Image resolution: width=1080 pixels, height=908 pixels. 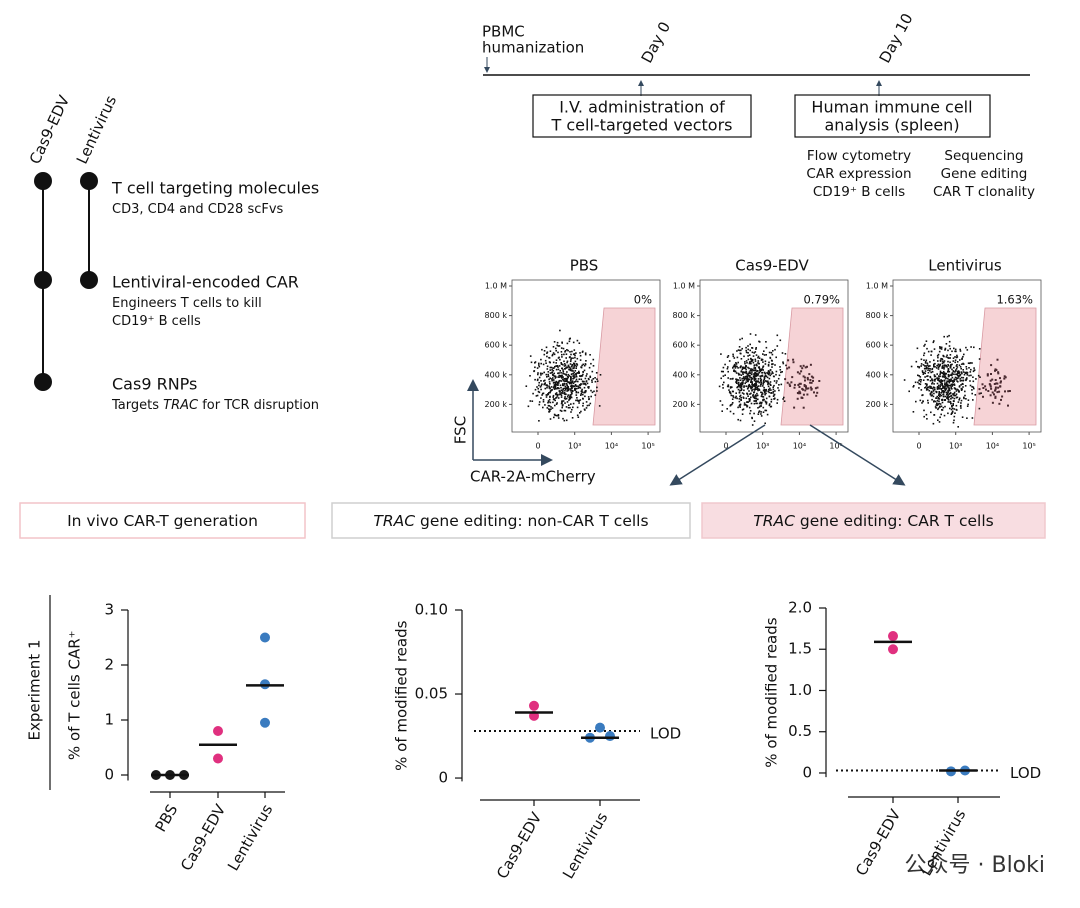 What do you see at coordinates (137, 405) in the screenshot?
I see `text-segment: Targets` at bounding box center [137, 405].